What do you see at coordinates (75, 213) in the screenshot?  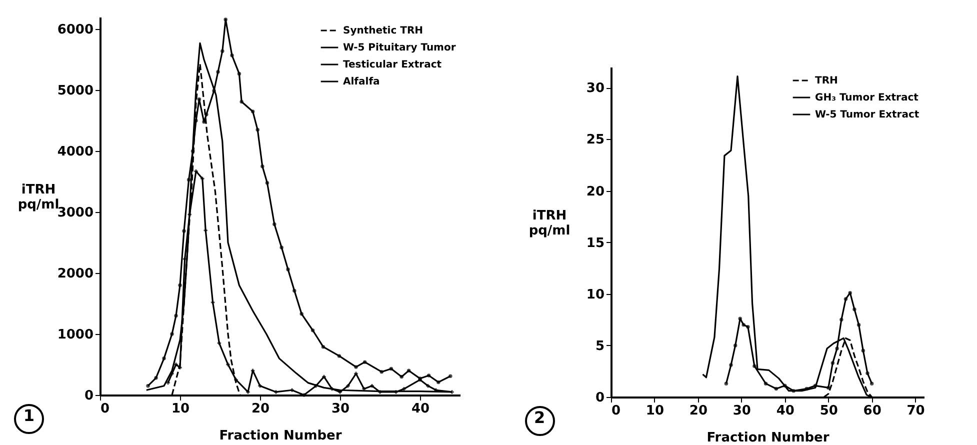 I see `y-tick-label: 3000` at bounding box center [75, 213].